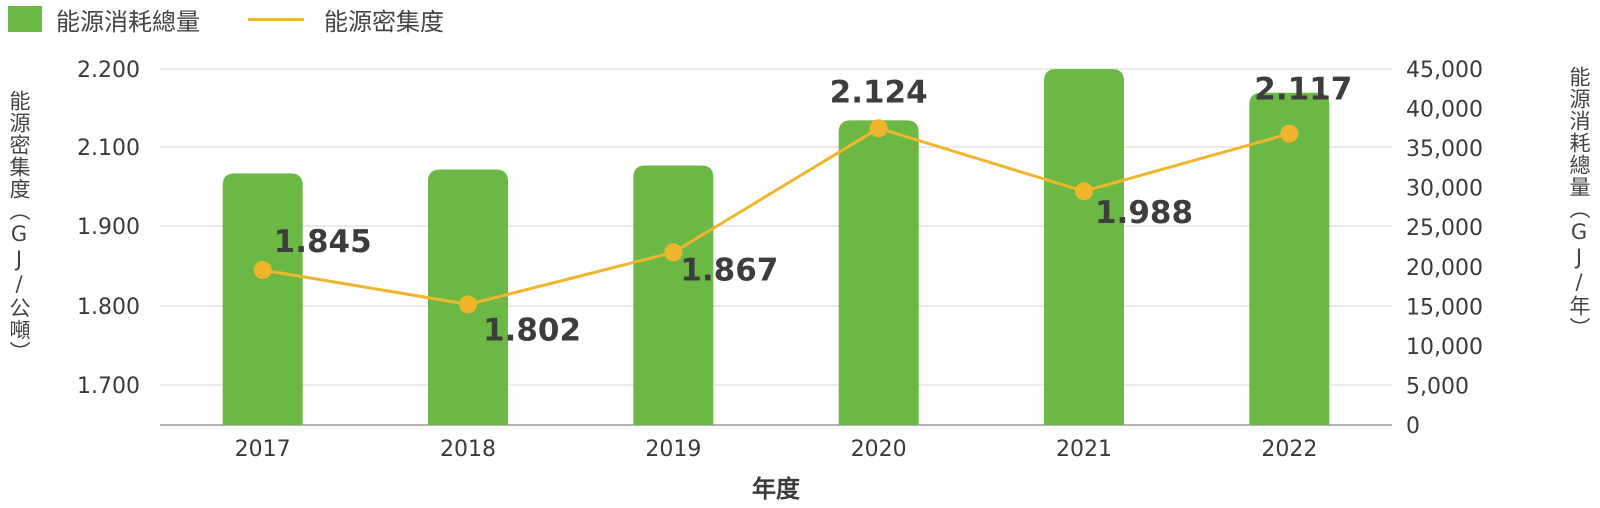  What do you see at coordinates (1444, 189) in the screenshot?
I see `right-axis-tick-label: 30,000` at bounding box center [1444, 189].